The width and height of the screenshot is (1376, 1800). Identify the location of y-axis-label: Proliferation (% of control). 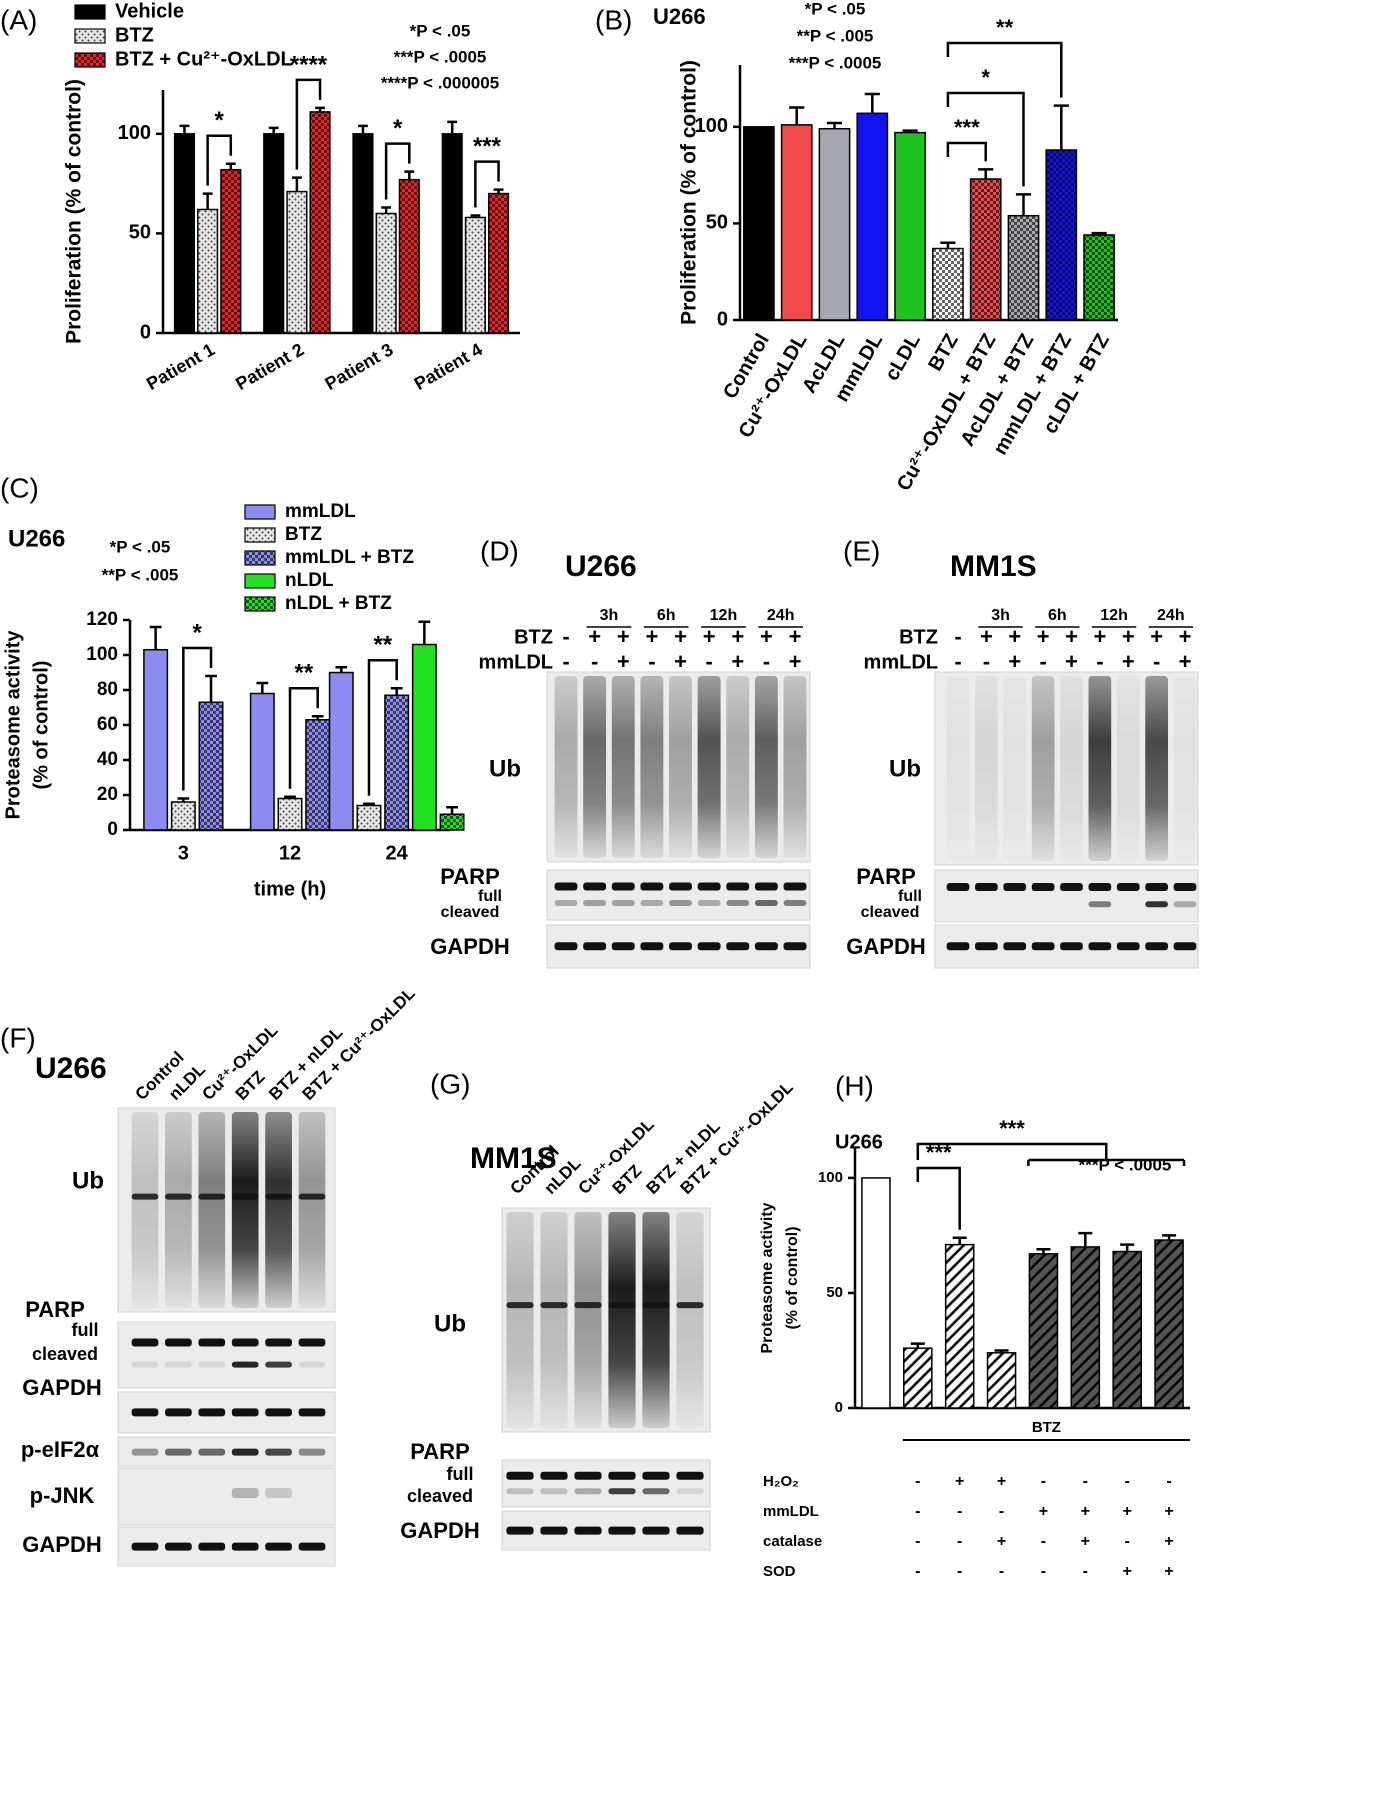
(74, 211).